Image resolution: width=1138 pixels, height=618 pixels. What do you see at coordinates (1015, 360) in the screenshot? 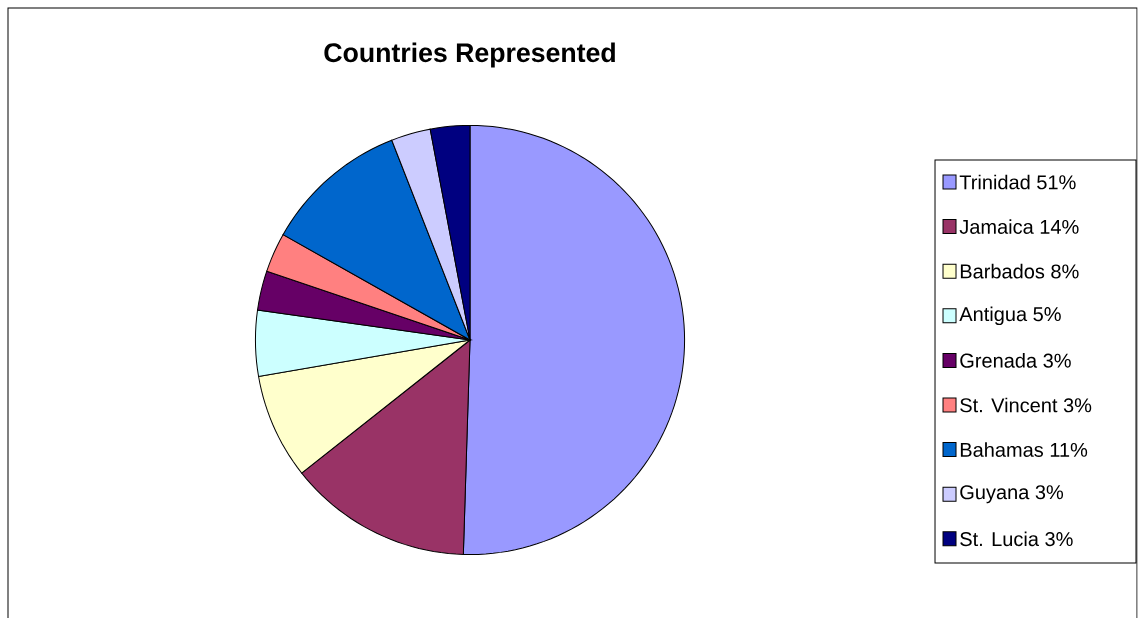
I see `legend-label: Grenada 3%` at bounding box center [1015, 360].